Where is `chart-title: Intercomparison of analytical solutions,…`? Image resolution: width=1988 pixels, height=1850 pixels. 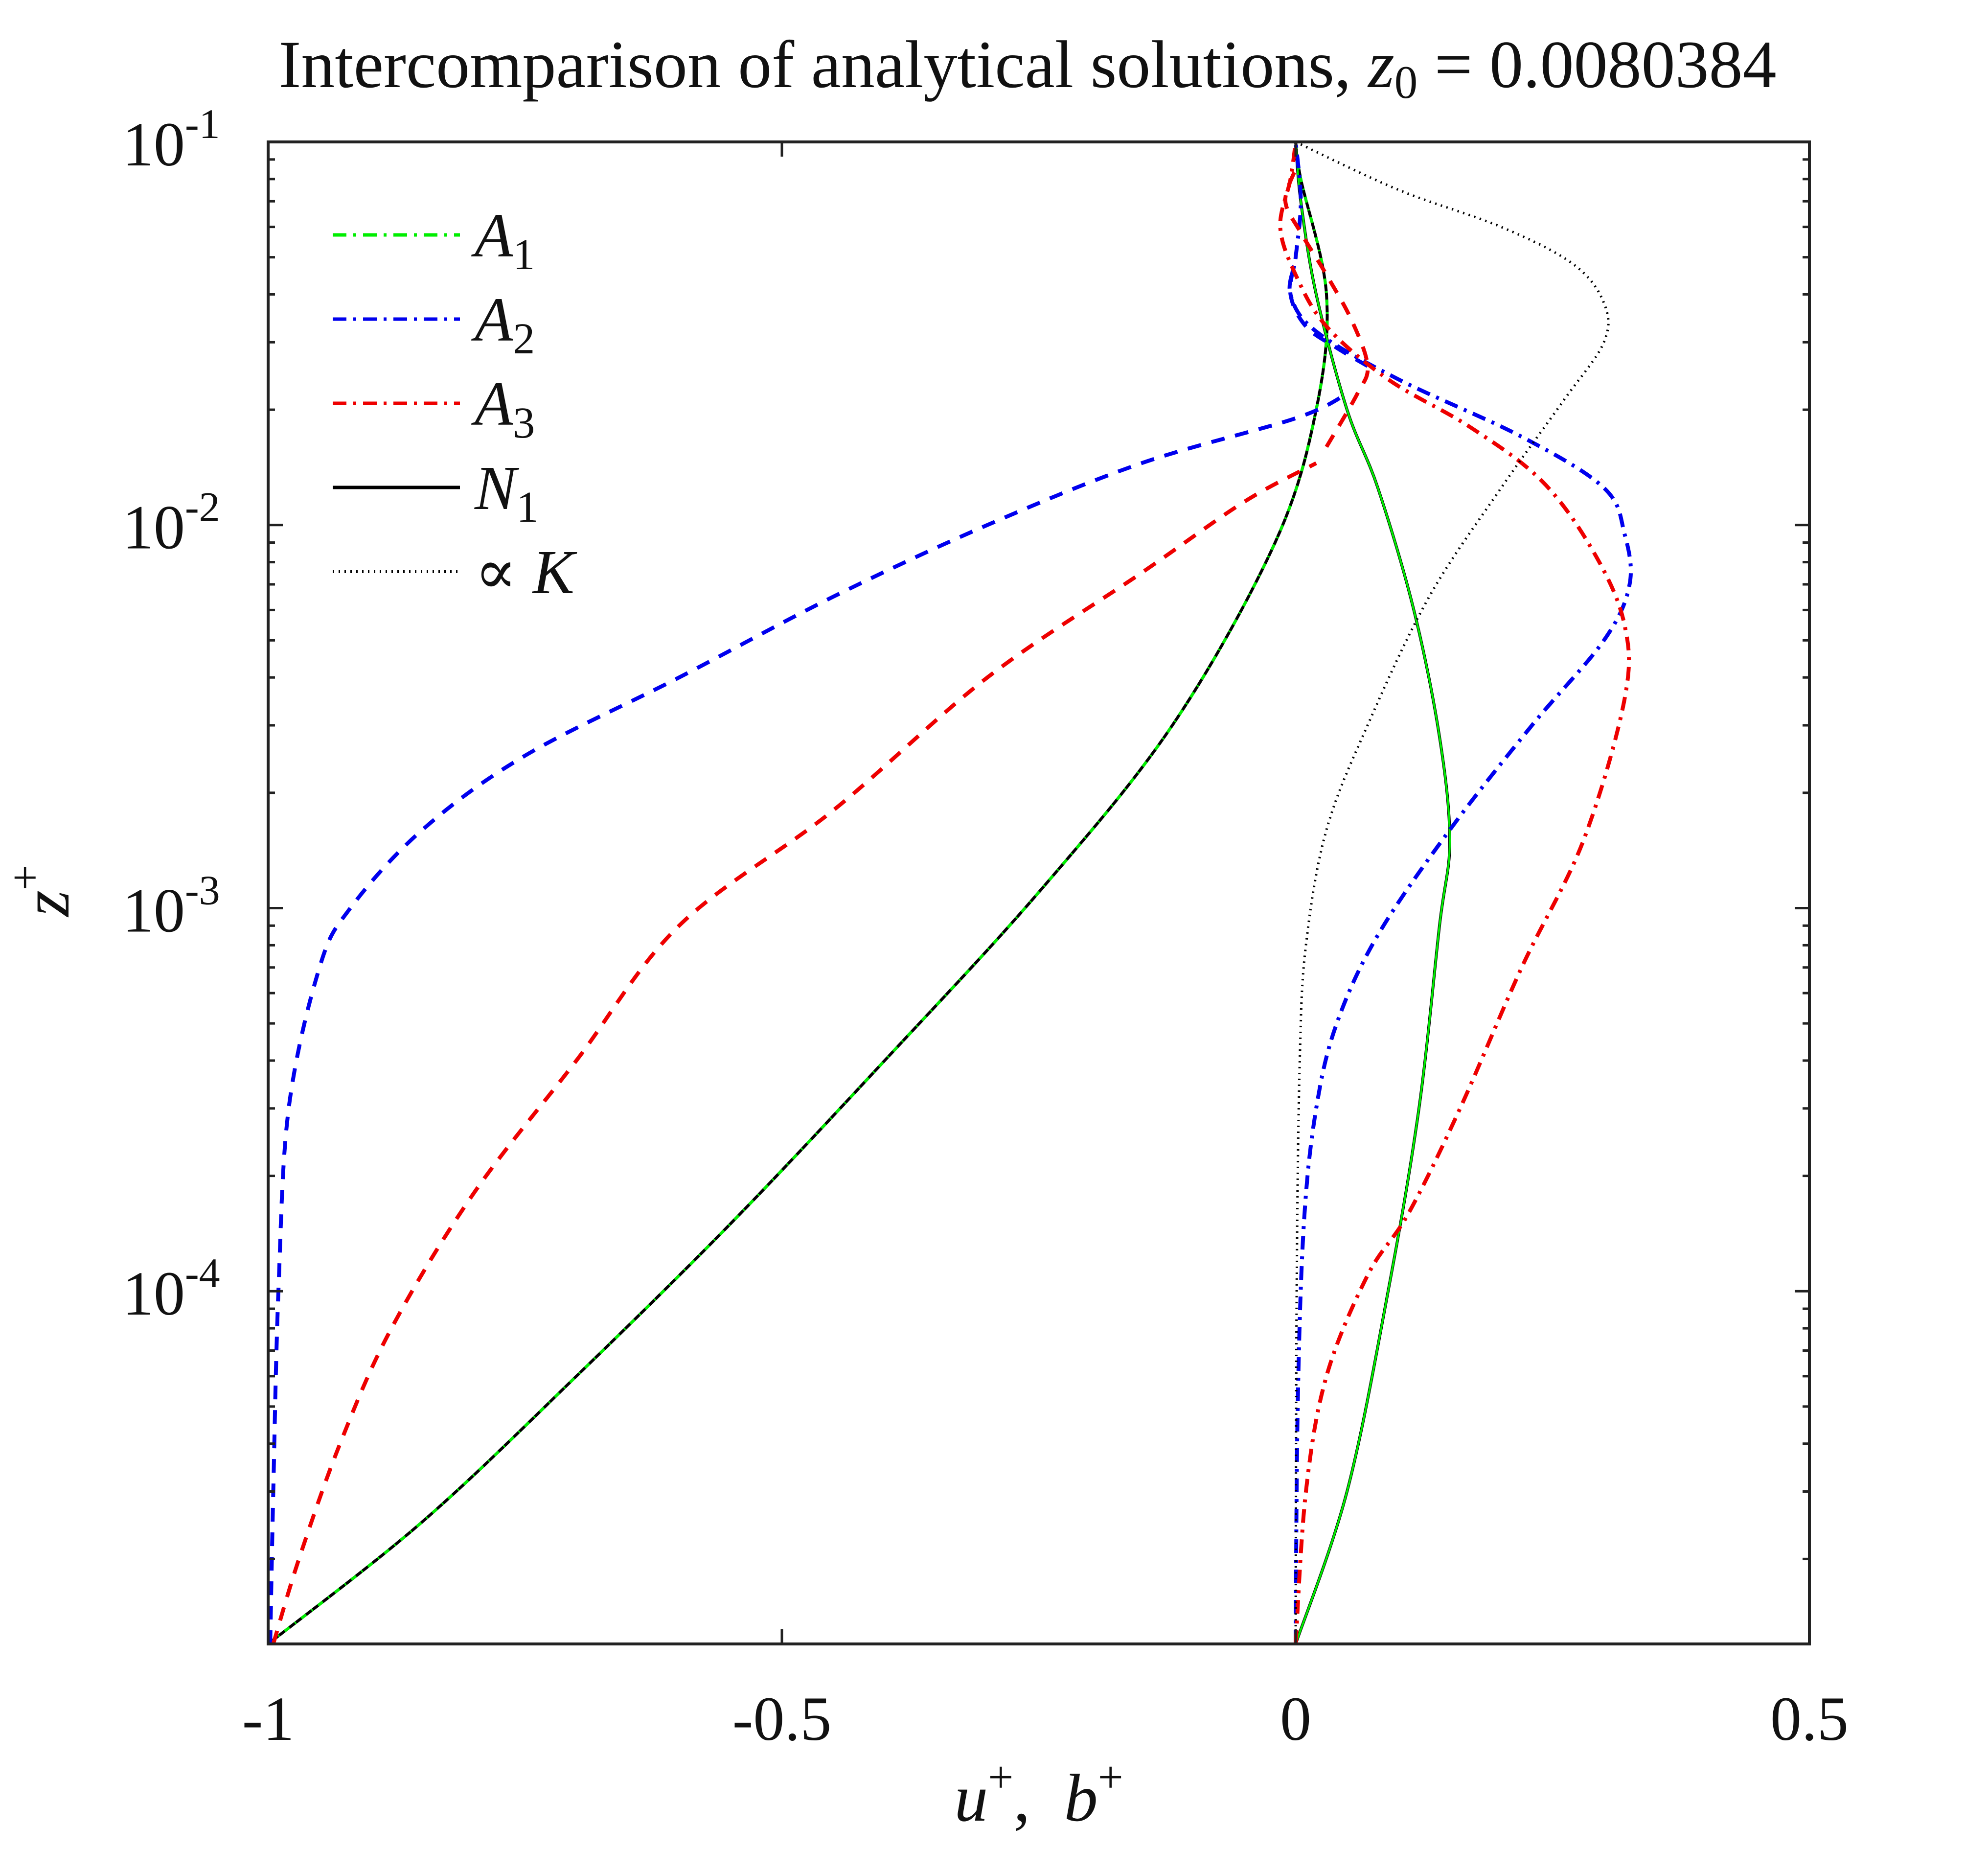 chart-title: Intercomparison of analytical solutions,… is located at coordinates (1027, 67).